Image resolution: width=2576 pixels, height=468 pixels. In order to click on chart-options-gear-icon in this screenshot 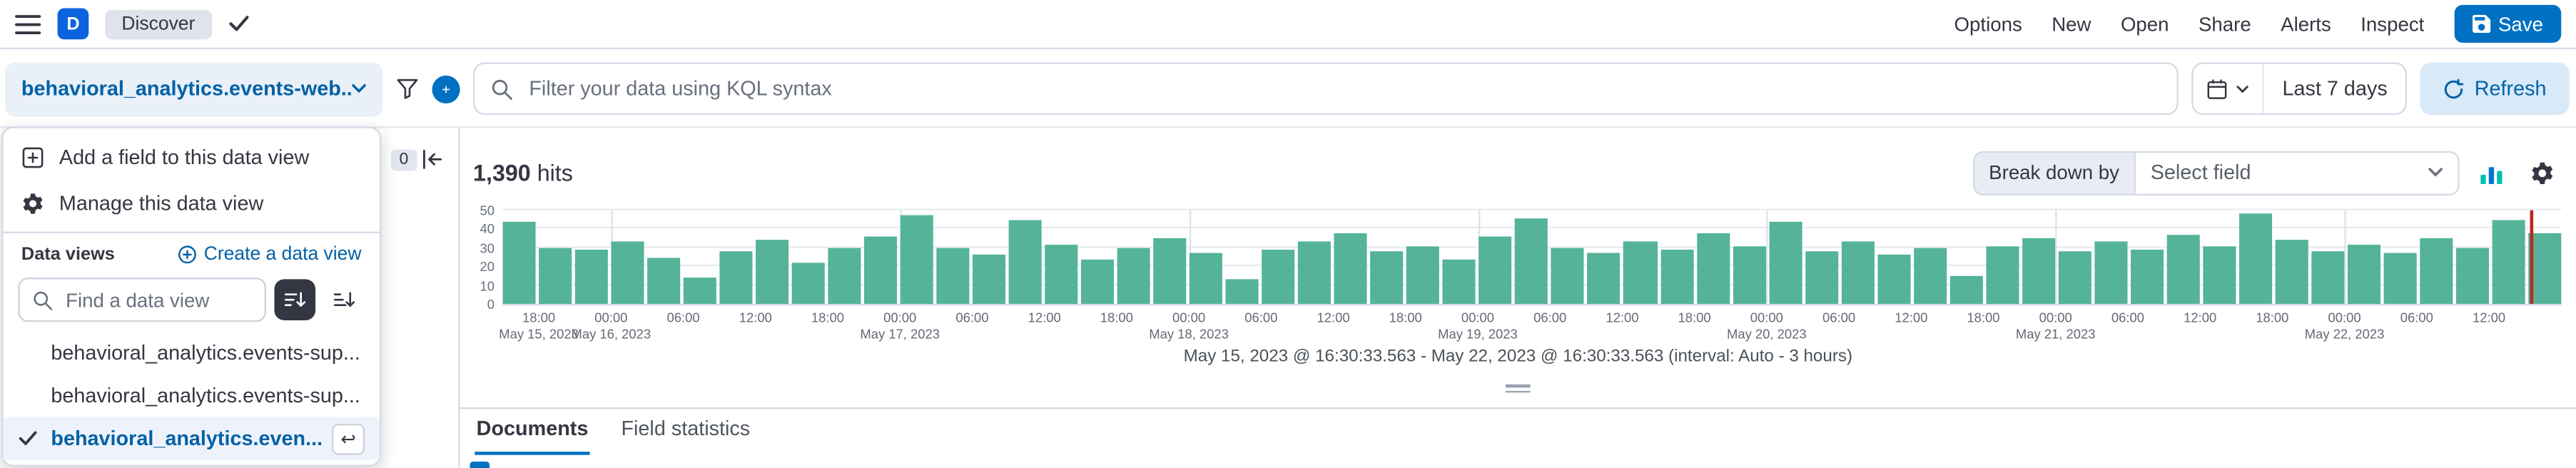, I will do `click(2541, 172)`.